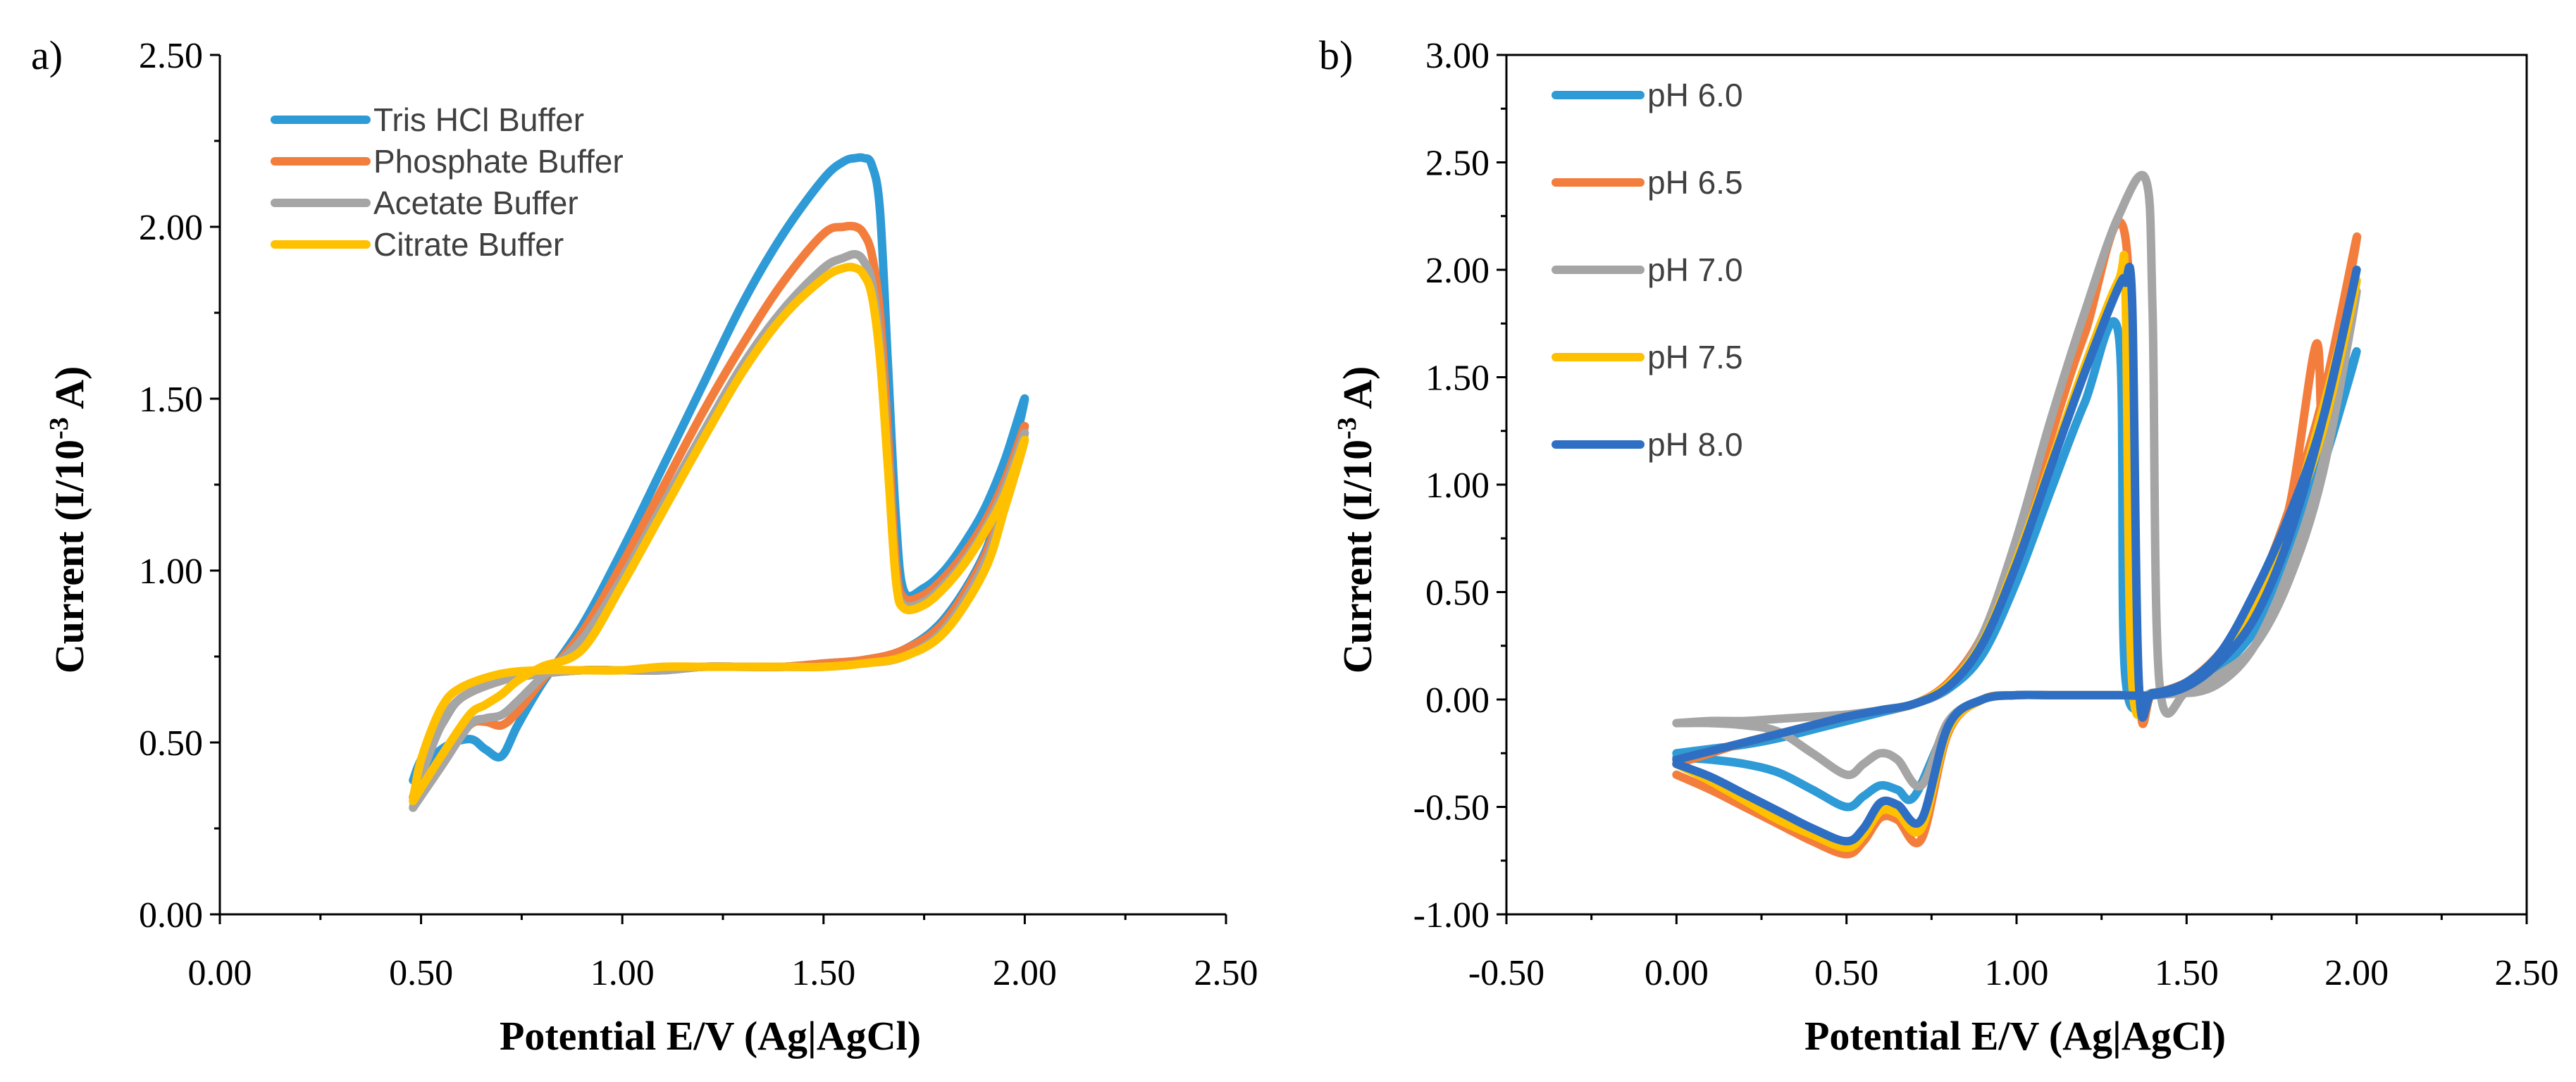  Describe the element at coordinates (171, 572) in the screenshot. I see `y-tick-label-a-2: 1.00` at that location.